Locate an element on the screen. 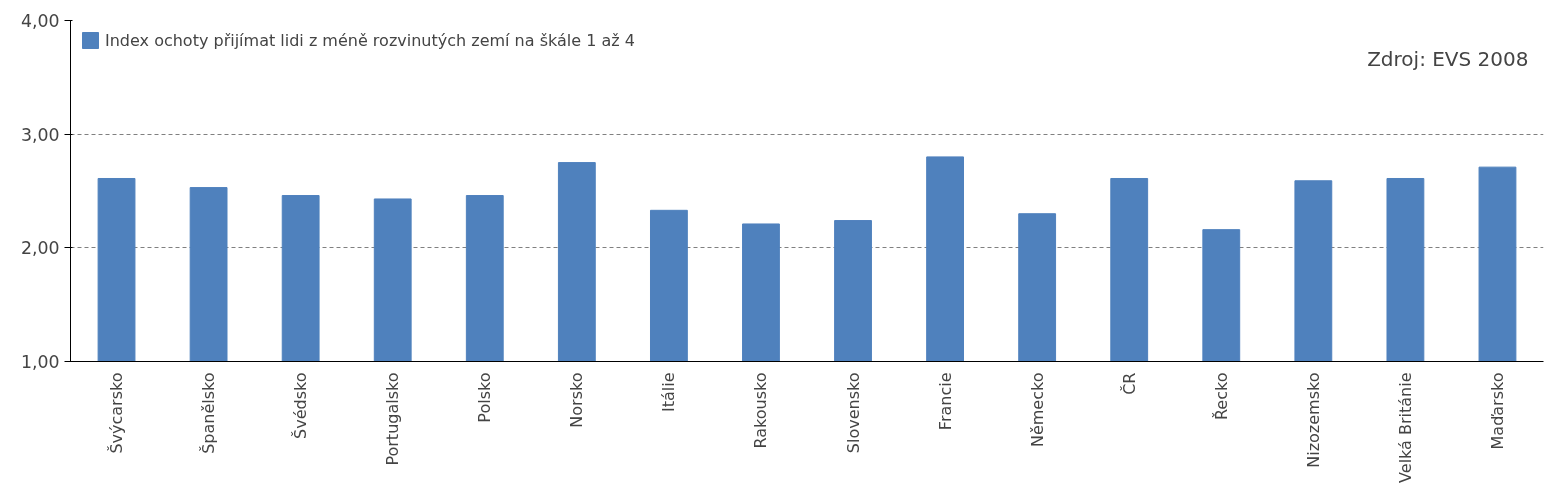 The height and width of the screenshot is (485, 1553). x-tick-label: Polsko is located at coordinates (485, 397).